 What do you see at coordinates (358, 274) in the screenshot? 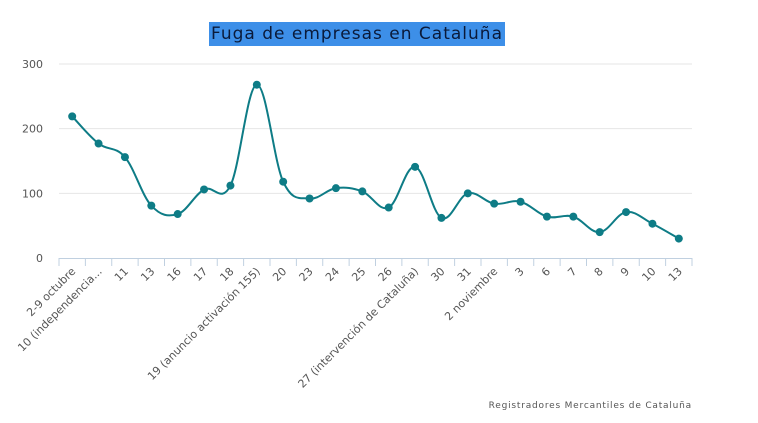
I see `x-tick-label: 25` at bounding box center [358, 274].